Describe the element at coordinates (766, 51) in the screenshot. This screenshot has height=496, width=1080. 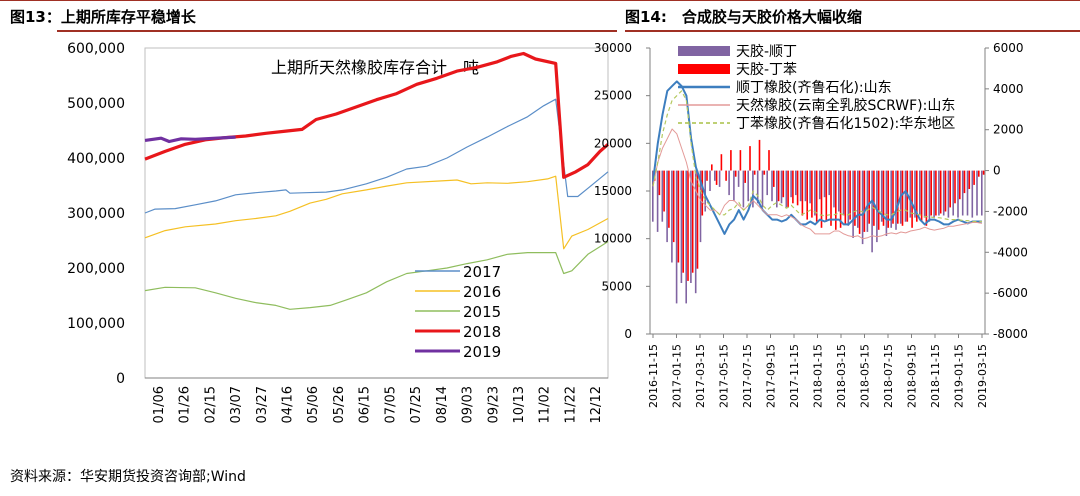
I see `legend-label-天胶-顺丁: 天胶-顺丁` at that location.